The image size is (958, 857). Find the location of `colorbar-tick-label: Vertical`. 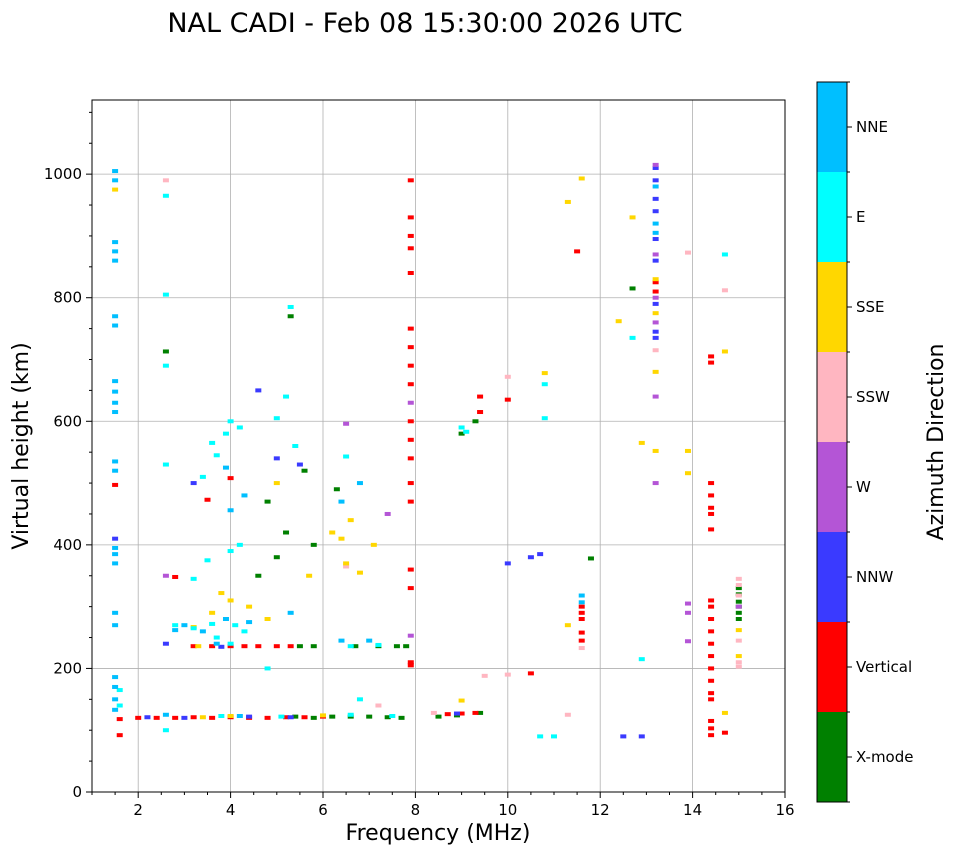

colorbar-tick-label: Vertical is located at coordinates (884, 667).